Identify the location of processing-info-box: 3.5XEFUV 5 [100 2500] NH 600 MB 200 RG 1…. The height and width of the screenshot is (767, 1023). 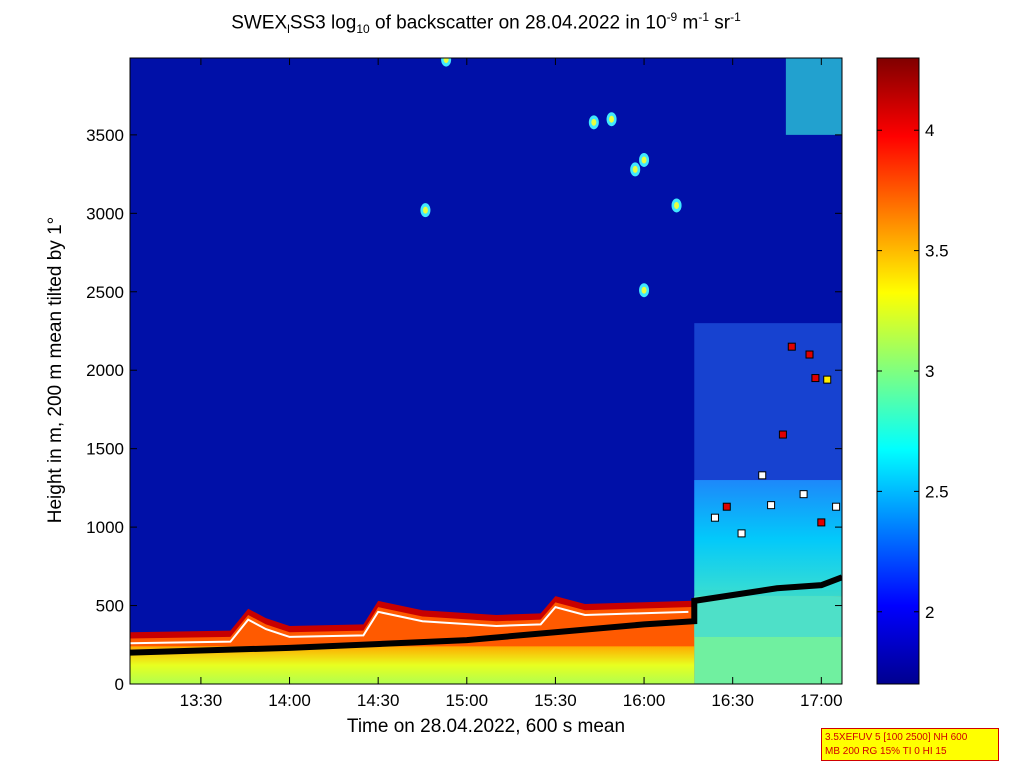
(910, 744).